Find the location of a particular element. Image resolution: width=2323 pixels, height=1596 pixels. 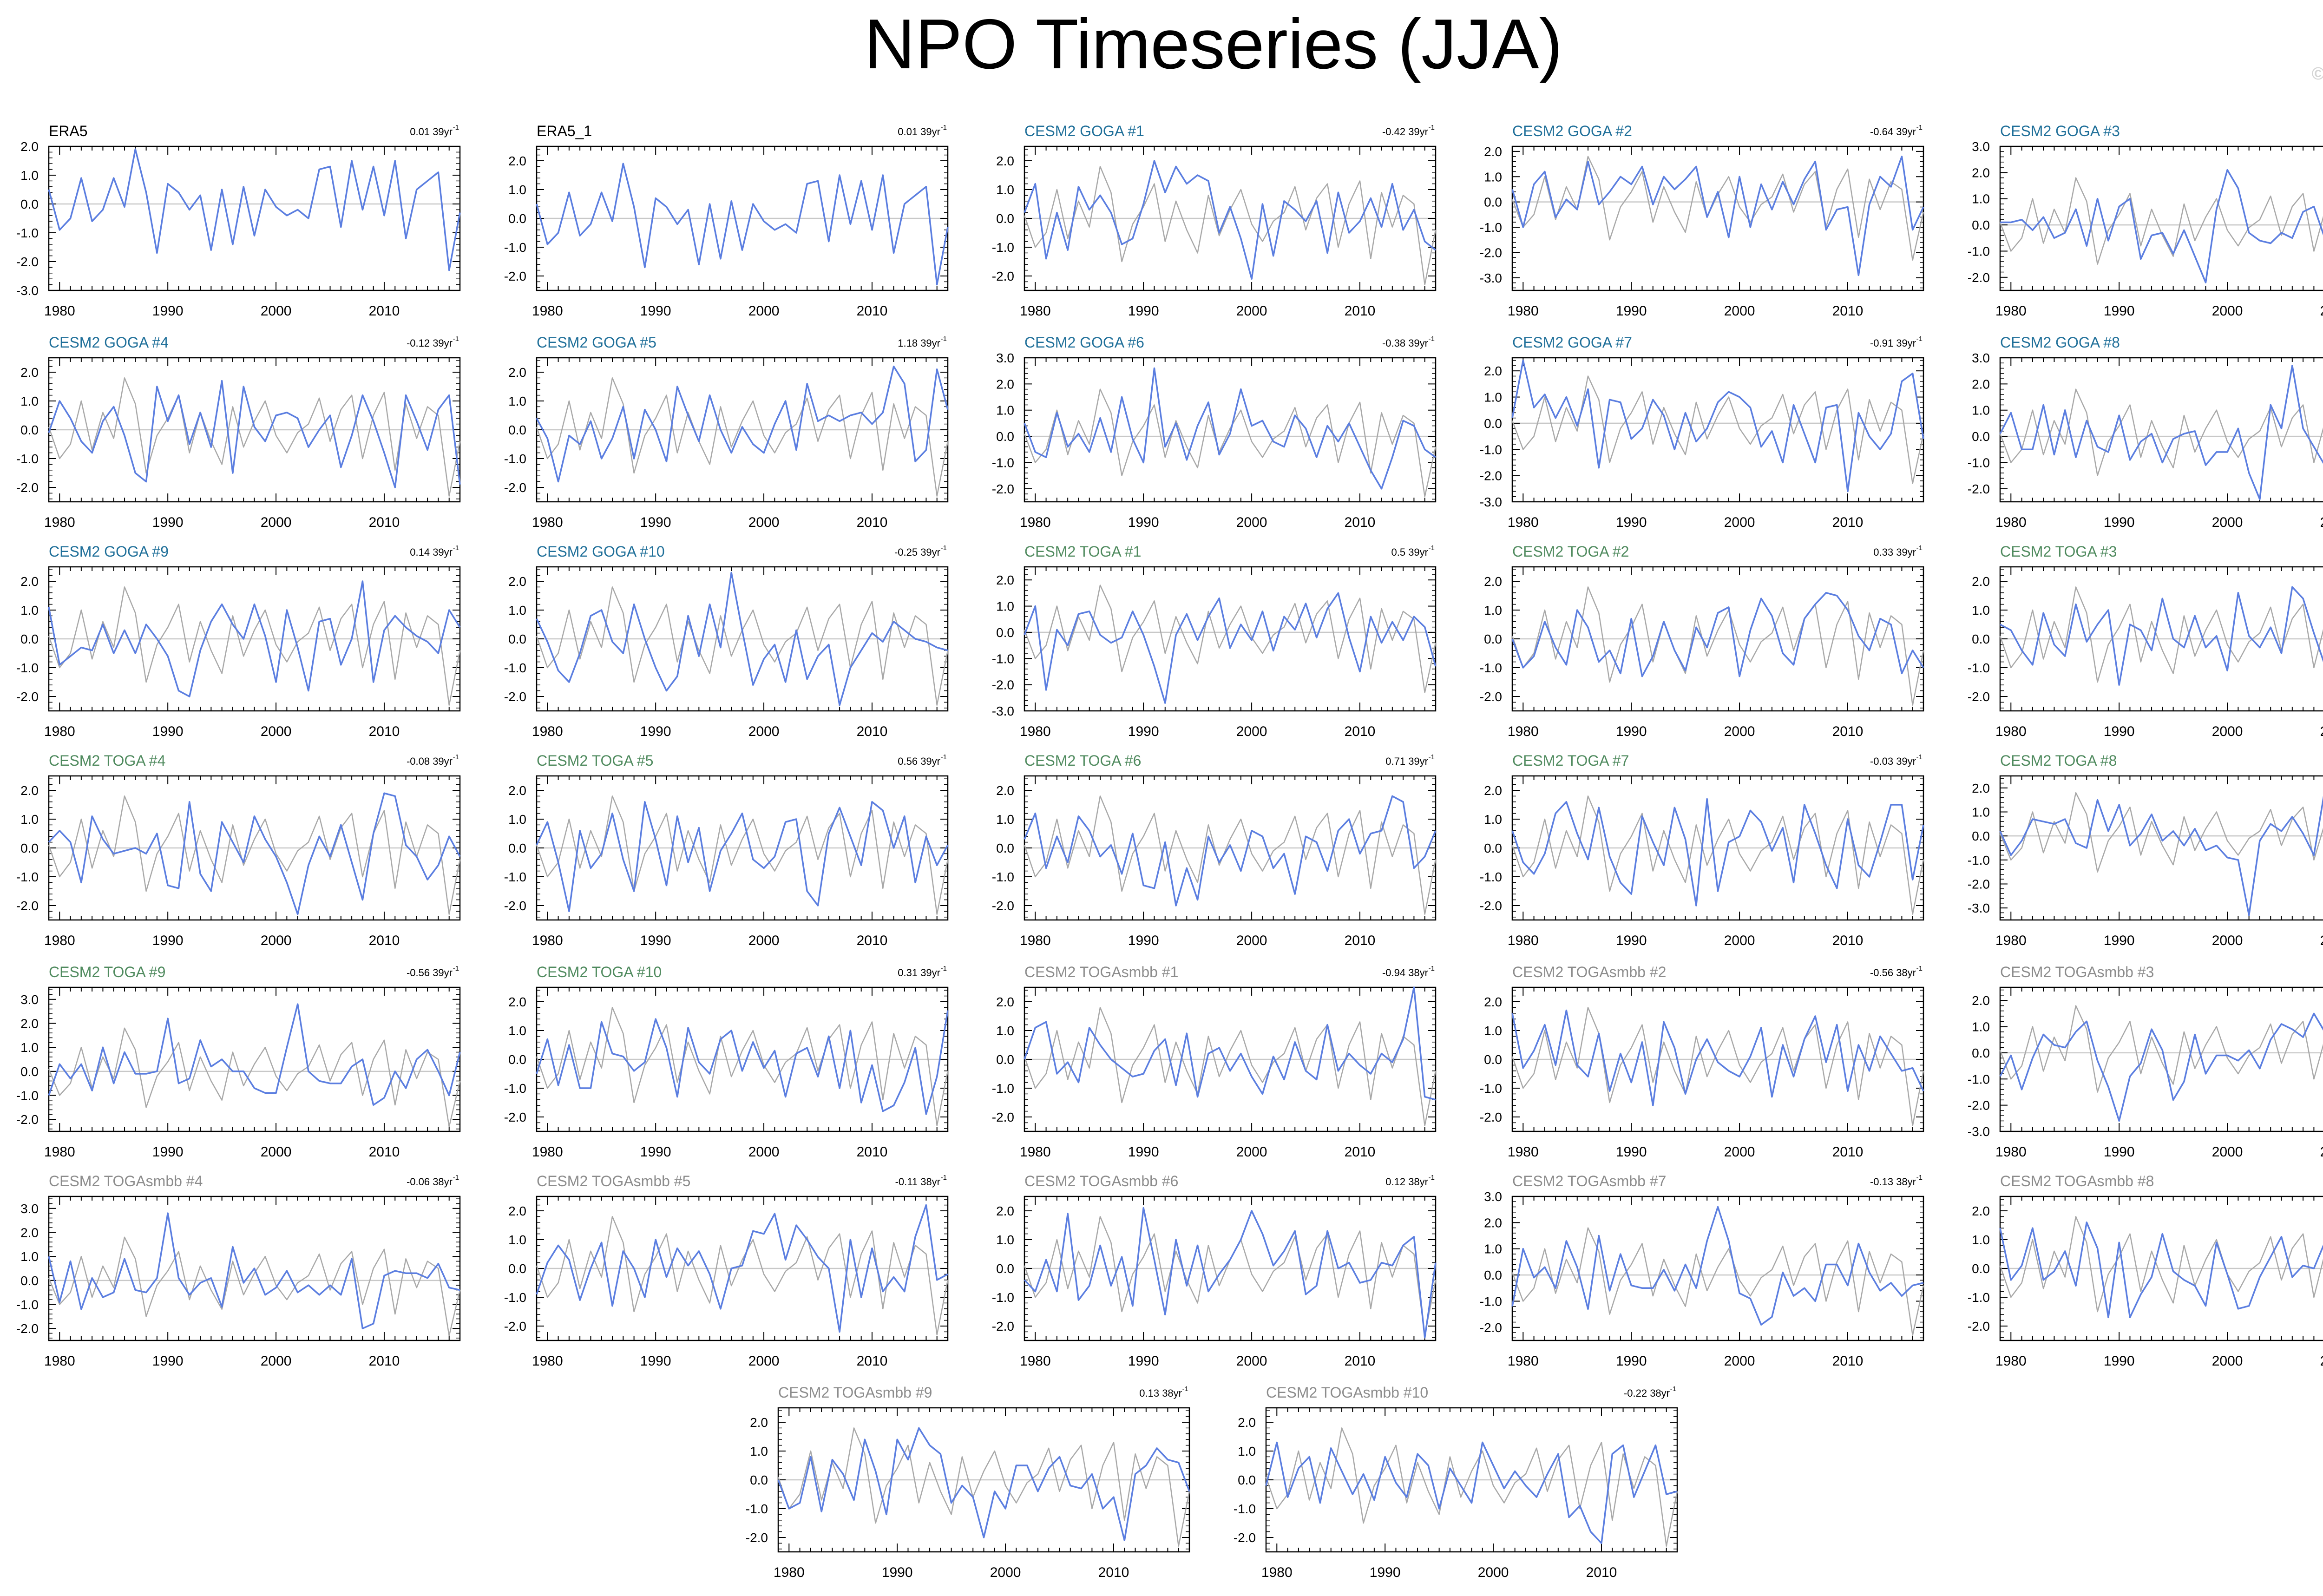

panel-title: CESM2 TOGAsmbb #6 is located at coordinates (1101, 1181).